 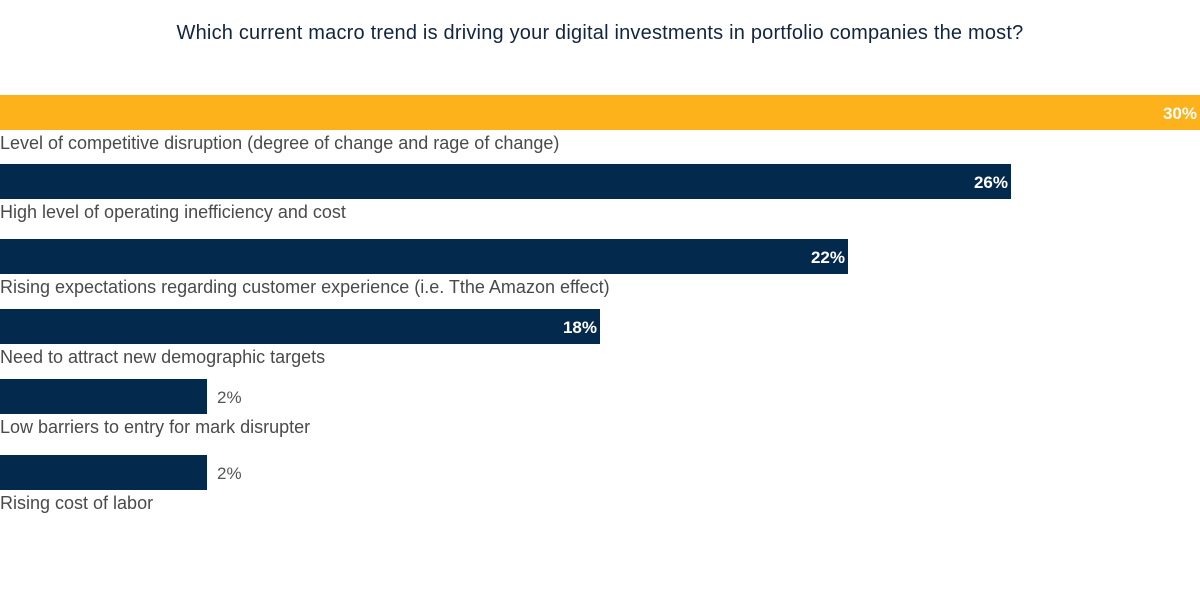 I want to click on value-label-6: 2%, so click(x=229, y=473).